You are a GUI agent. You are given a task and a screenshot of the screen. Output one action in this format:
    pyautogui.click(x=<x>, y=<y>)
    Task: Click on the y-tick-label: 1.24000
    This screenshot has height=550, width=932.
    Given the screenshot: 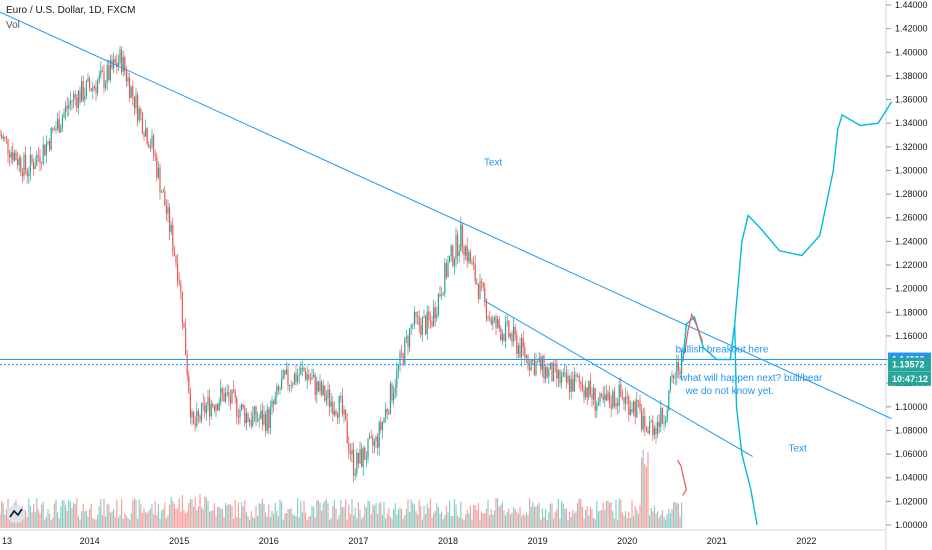 What is the action you would take?
    pyautogui.click(x=911, y=241)
    